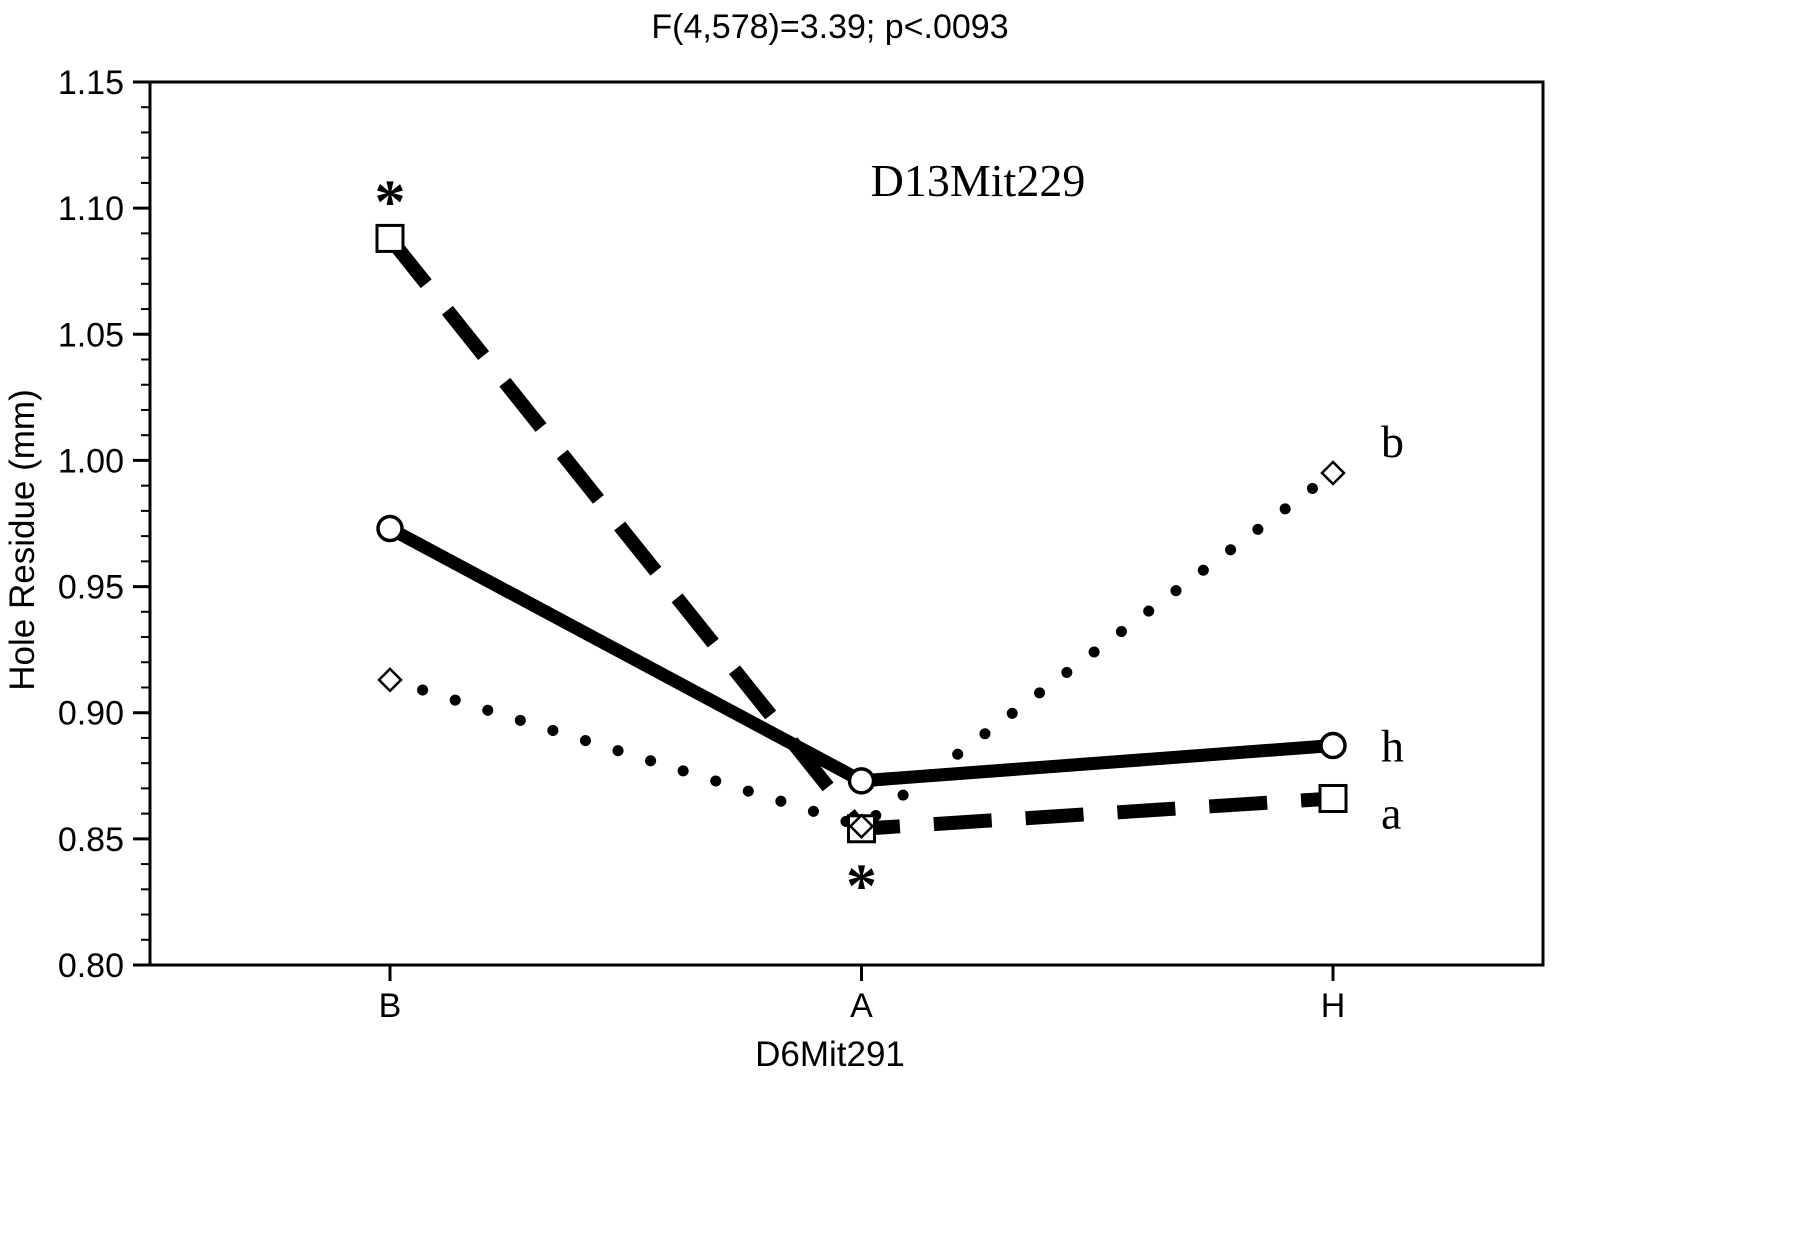 The height and width of the screenshot is (1237, 1800). Describe the element at coordinates (861, 1006) in the screenshot. I see `x-tick-label: A` at that location.